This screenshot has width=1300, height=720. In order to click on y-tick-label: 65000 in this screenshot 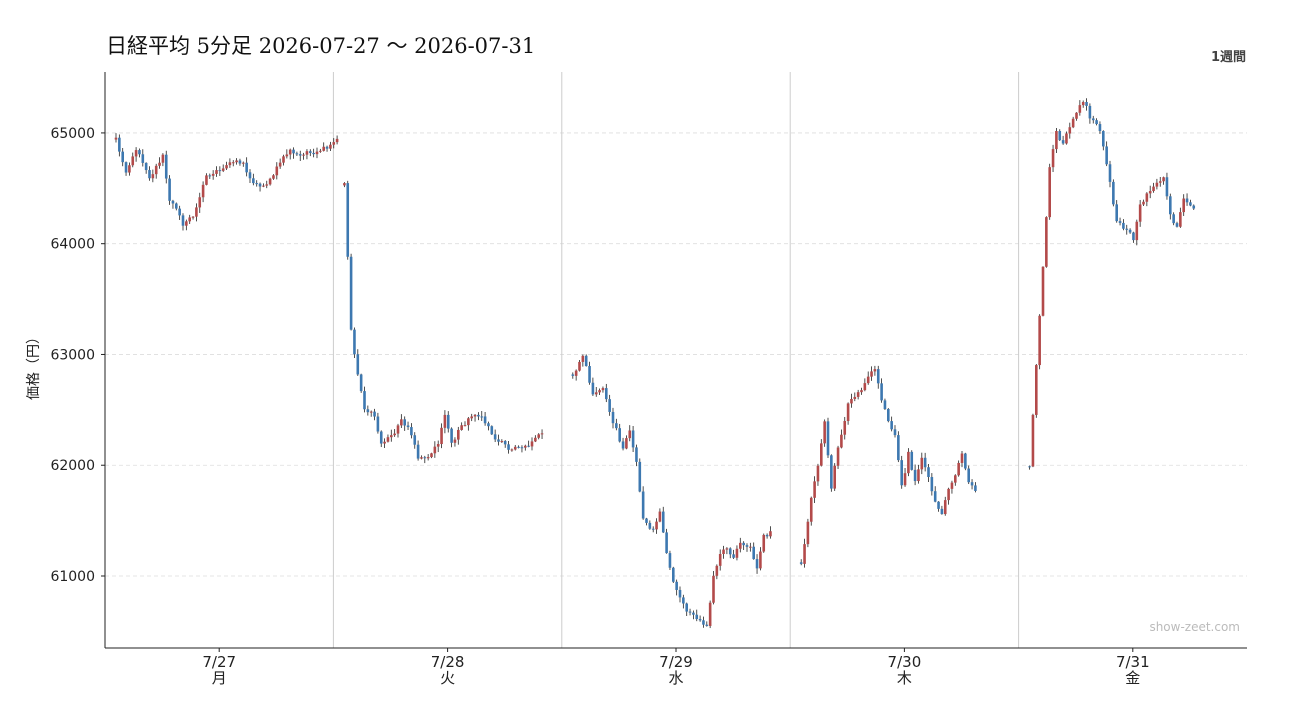, I will do `click(72, 134)`.